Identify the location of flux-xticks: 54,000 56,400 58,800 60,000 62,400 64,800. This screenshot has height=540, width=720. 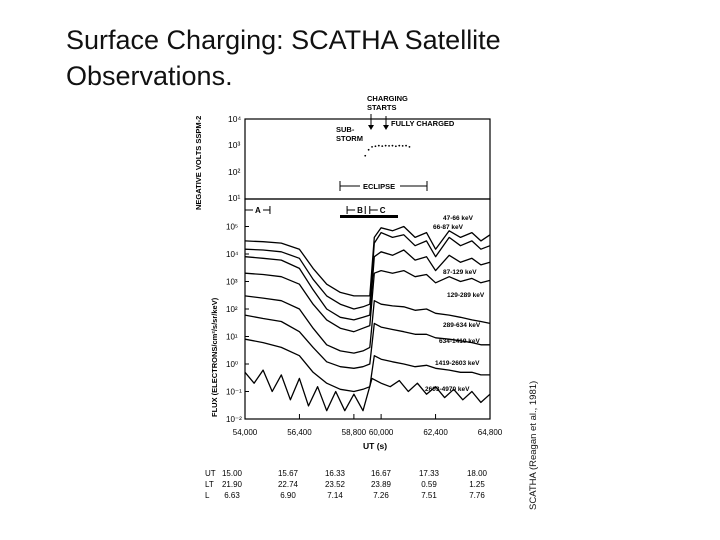
(368, 425).